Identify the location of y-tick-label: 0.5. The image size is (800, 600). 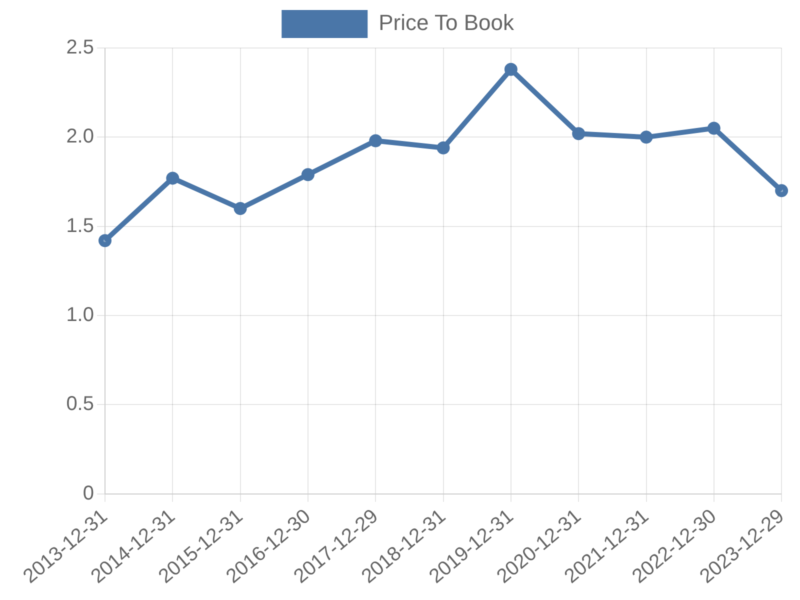
(80, 404).